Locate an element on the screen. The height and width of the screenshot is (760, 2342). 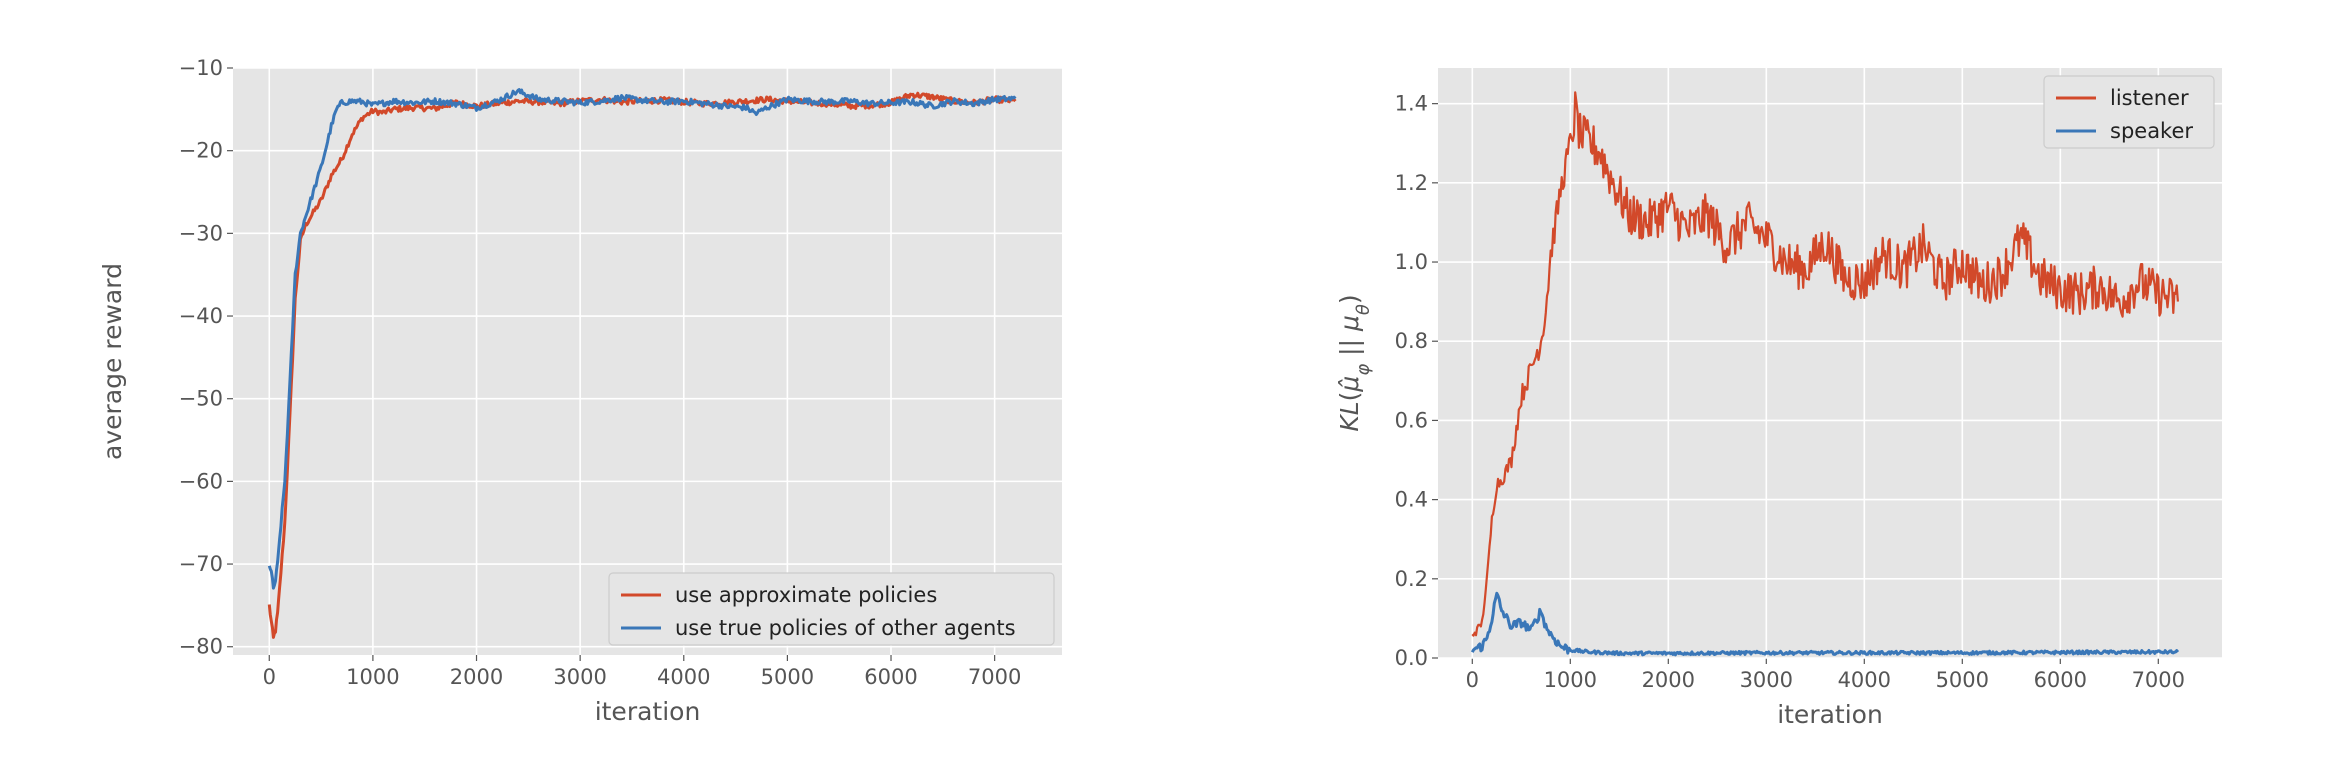
series-line-speaker is located at coordinates (1825, 624).